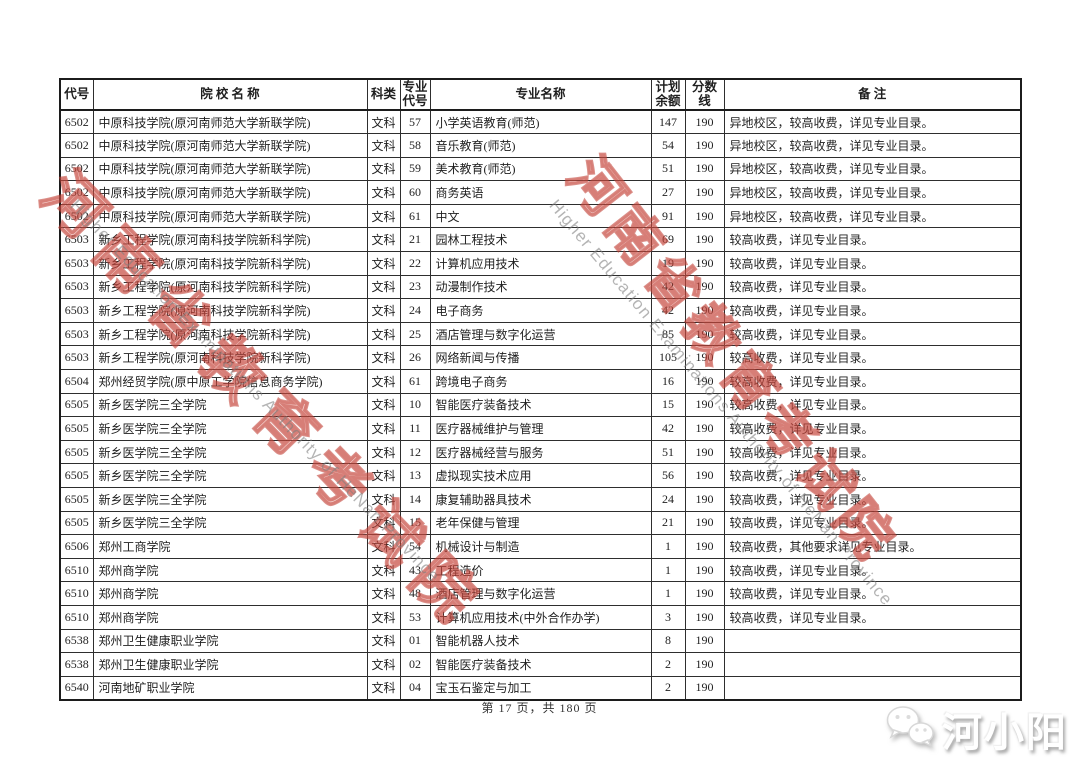  I want to click on cell-major-code: 59, so click(415, 169).